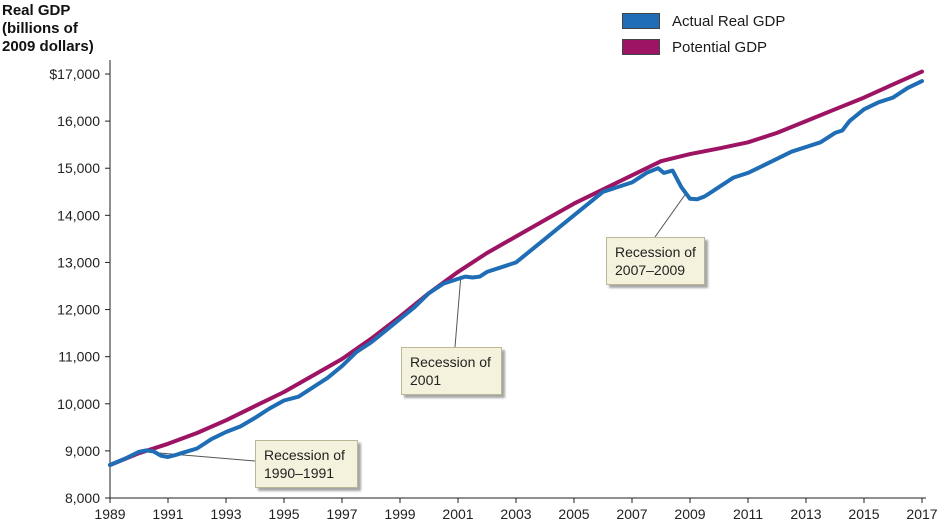 This screenshot has height=524, width=940. I want to click on y-tick-label: 13,000, so click(78, 262).